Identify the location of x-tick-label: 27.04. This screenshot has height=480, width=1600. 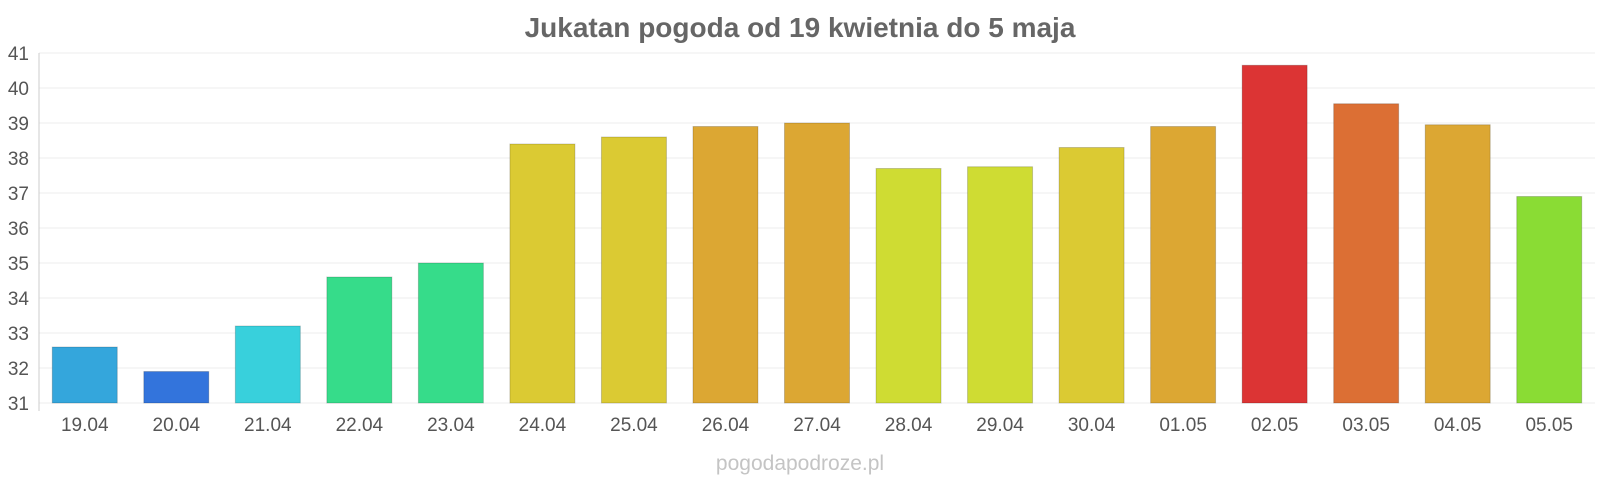
(817, 425).